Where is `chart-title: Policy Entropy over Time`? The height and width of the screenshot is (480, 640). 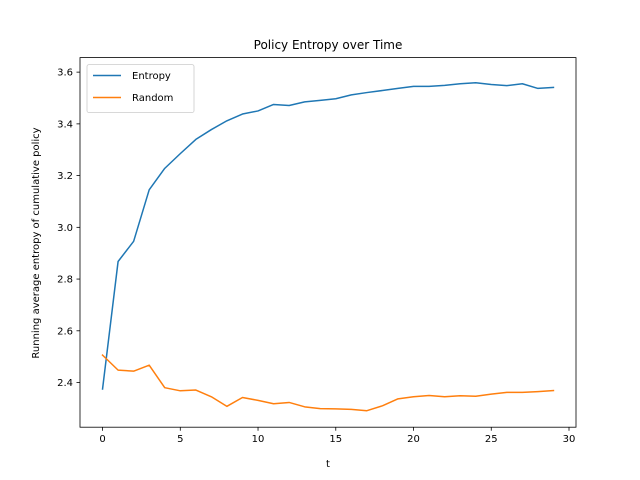 chart-title: Policy Entropy over Time is located at coordinates (328, 45).